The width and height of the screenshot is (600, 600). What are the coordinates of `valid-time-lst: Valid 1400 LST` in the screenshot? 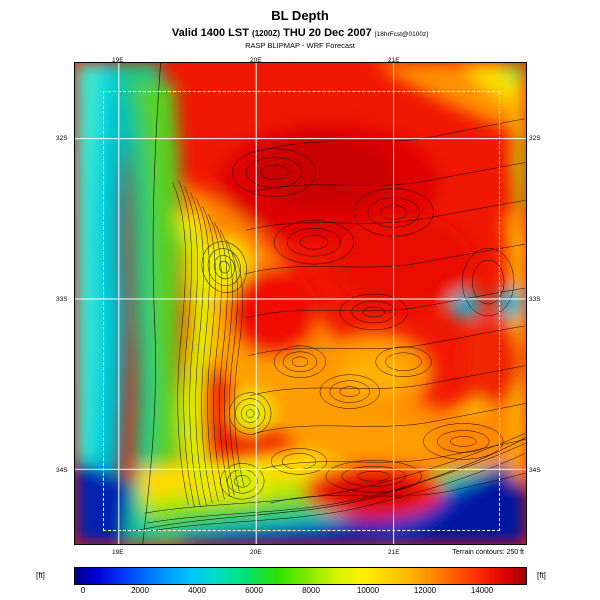 It's located at (210, 33).